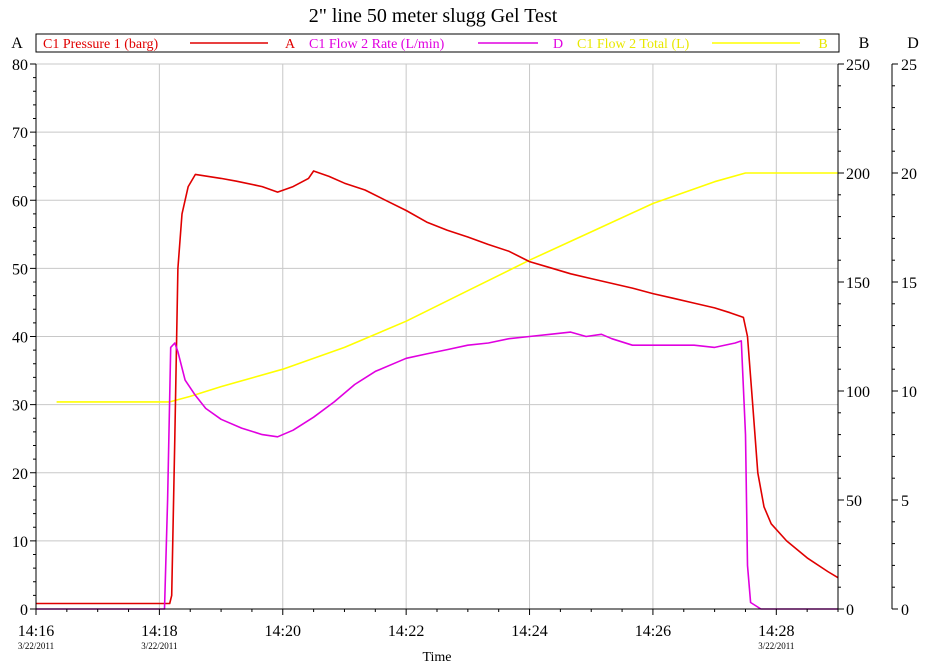 Image resolution: width=926 pixels, height=670 pixels. I want to click on chart-title: 2" line 50 meter slugg Gel Test, so click(433, 16).